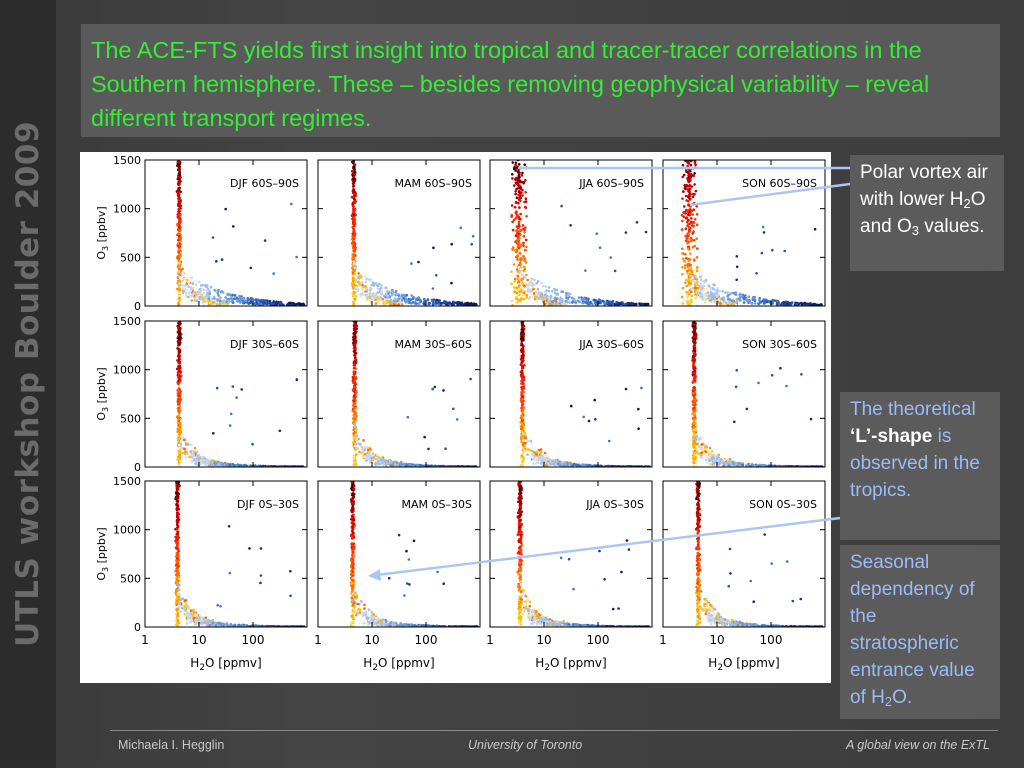  I want to click on y-axis-label: O3 [ppbv], so click(102, 393).